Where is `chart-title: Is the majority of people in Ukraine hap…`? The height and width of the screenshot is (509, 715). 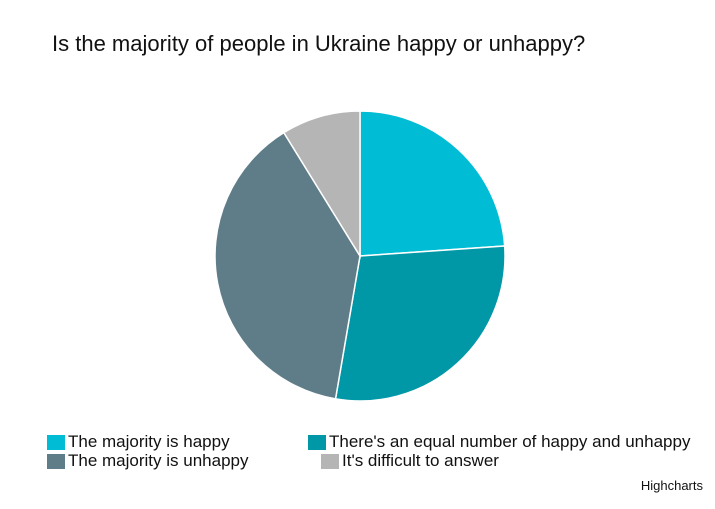 chart-title: Is the majority of people in Ukraine hap… is located at coordinates (319, 43).